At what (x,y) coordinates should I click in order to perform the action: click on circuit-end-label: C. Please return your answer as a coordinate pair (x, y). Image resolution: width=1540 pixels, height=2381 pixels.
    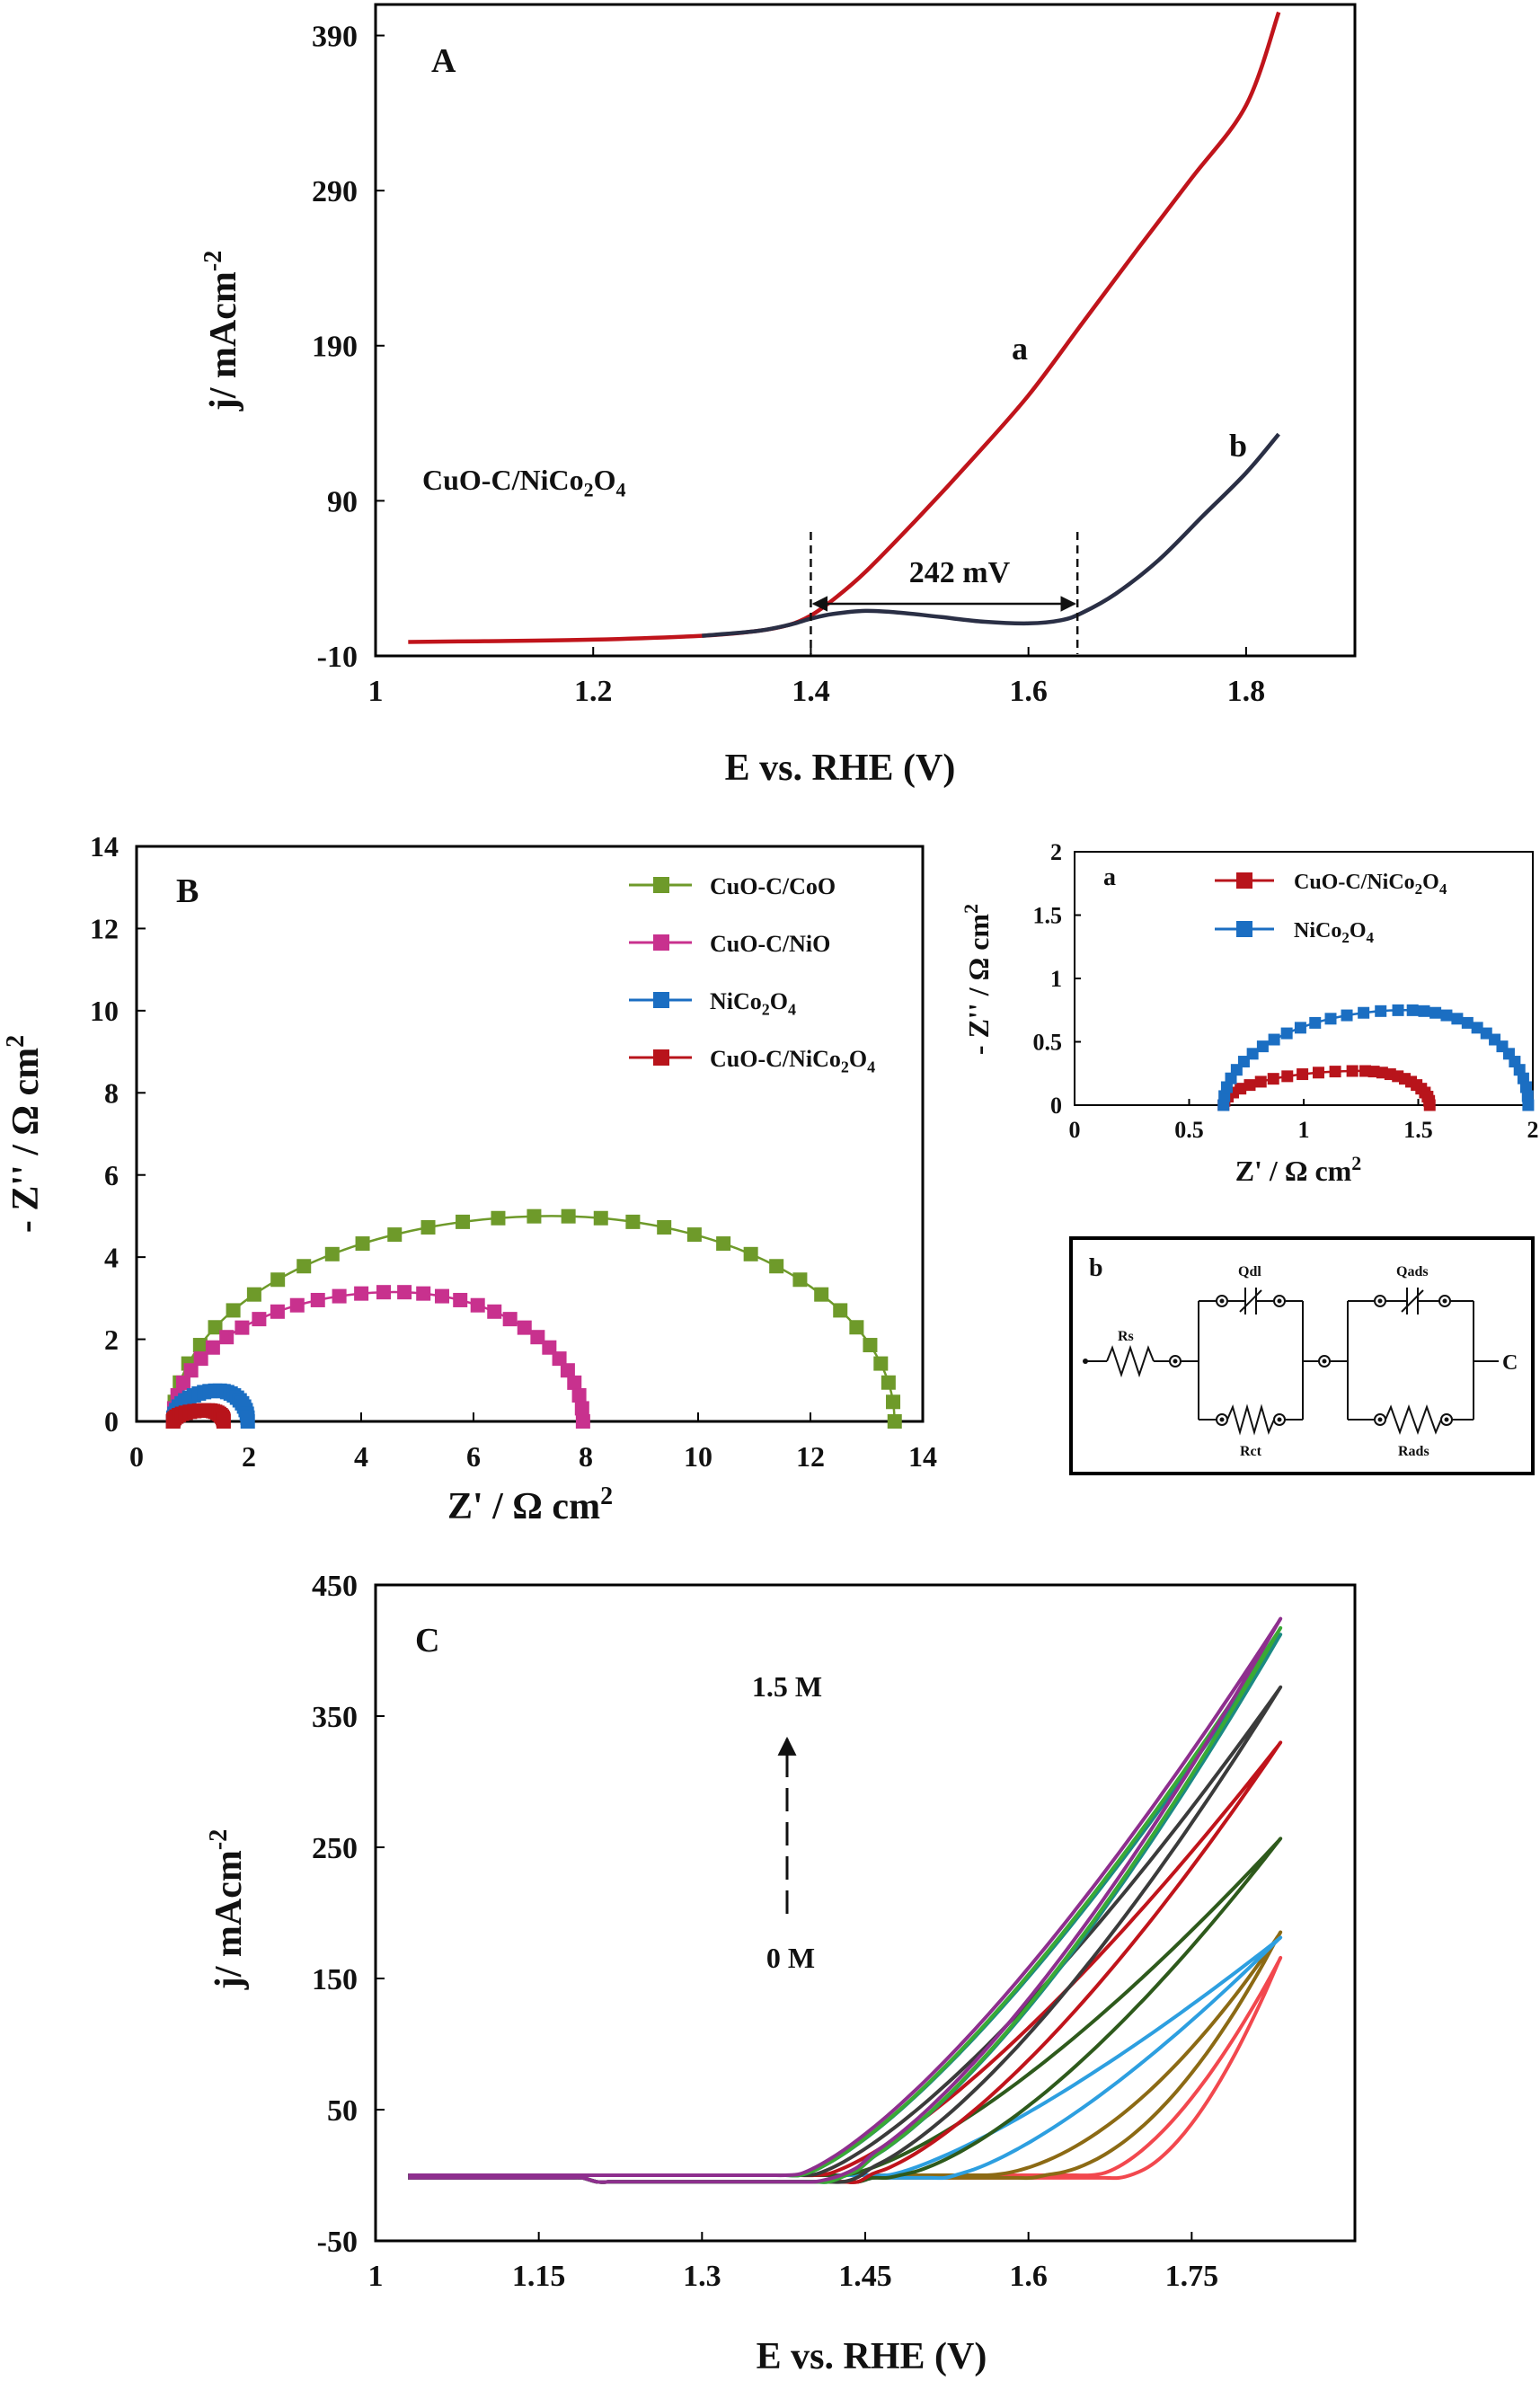
    Looking at the image, I should click on (1510, 1363).